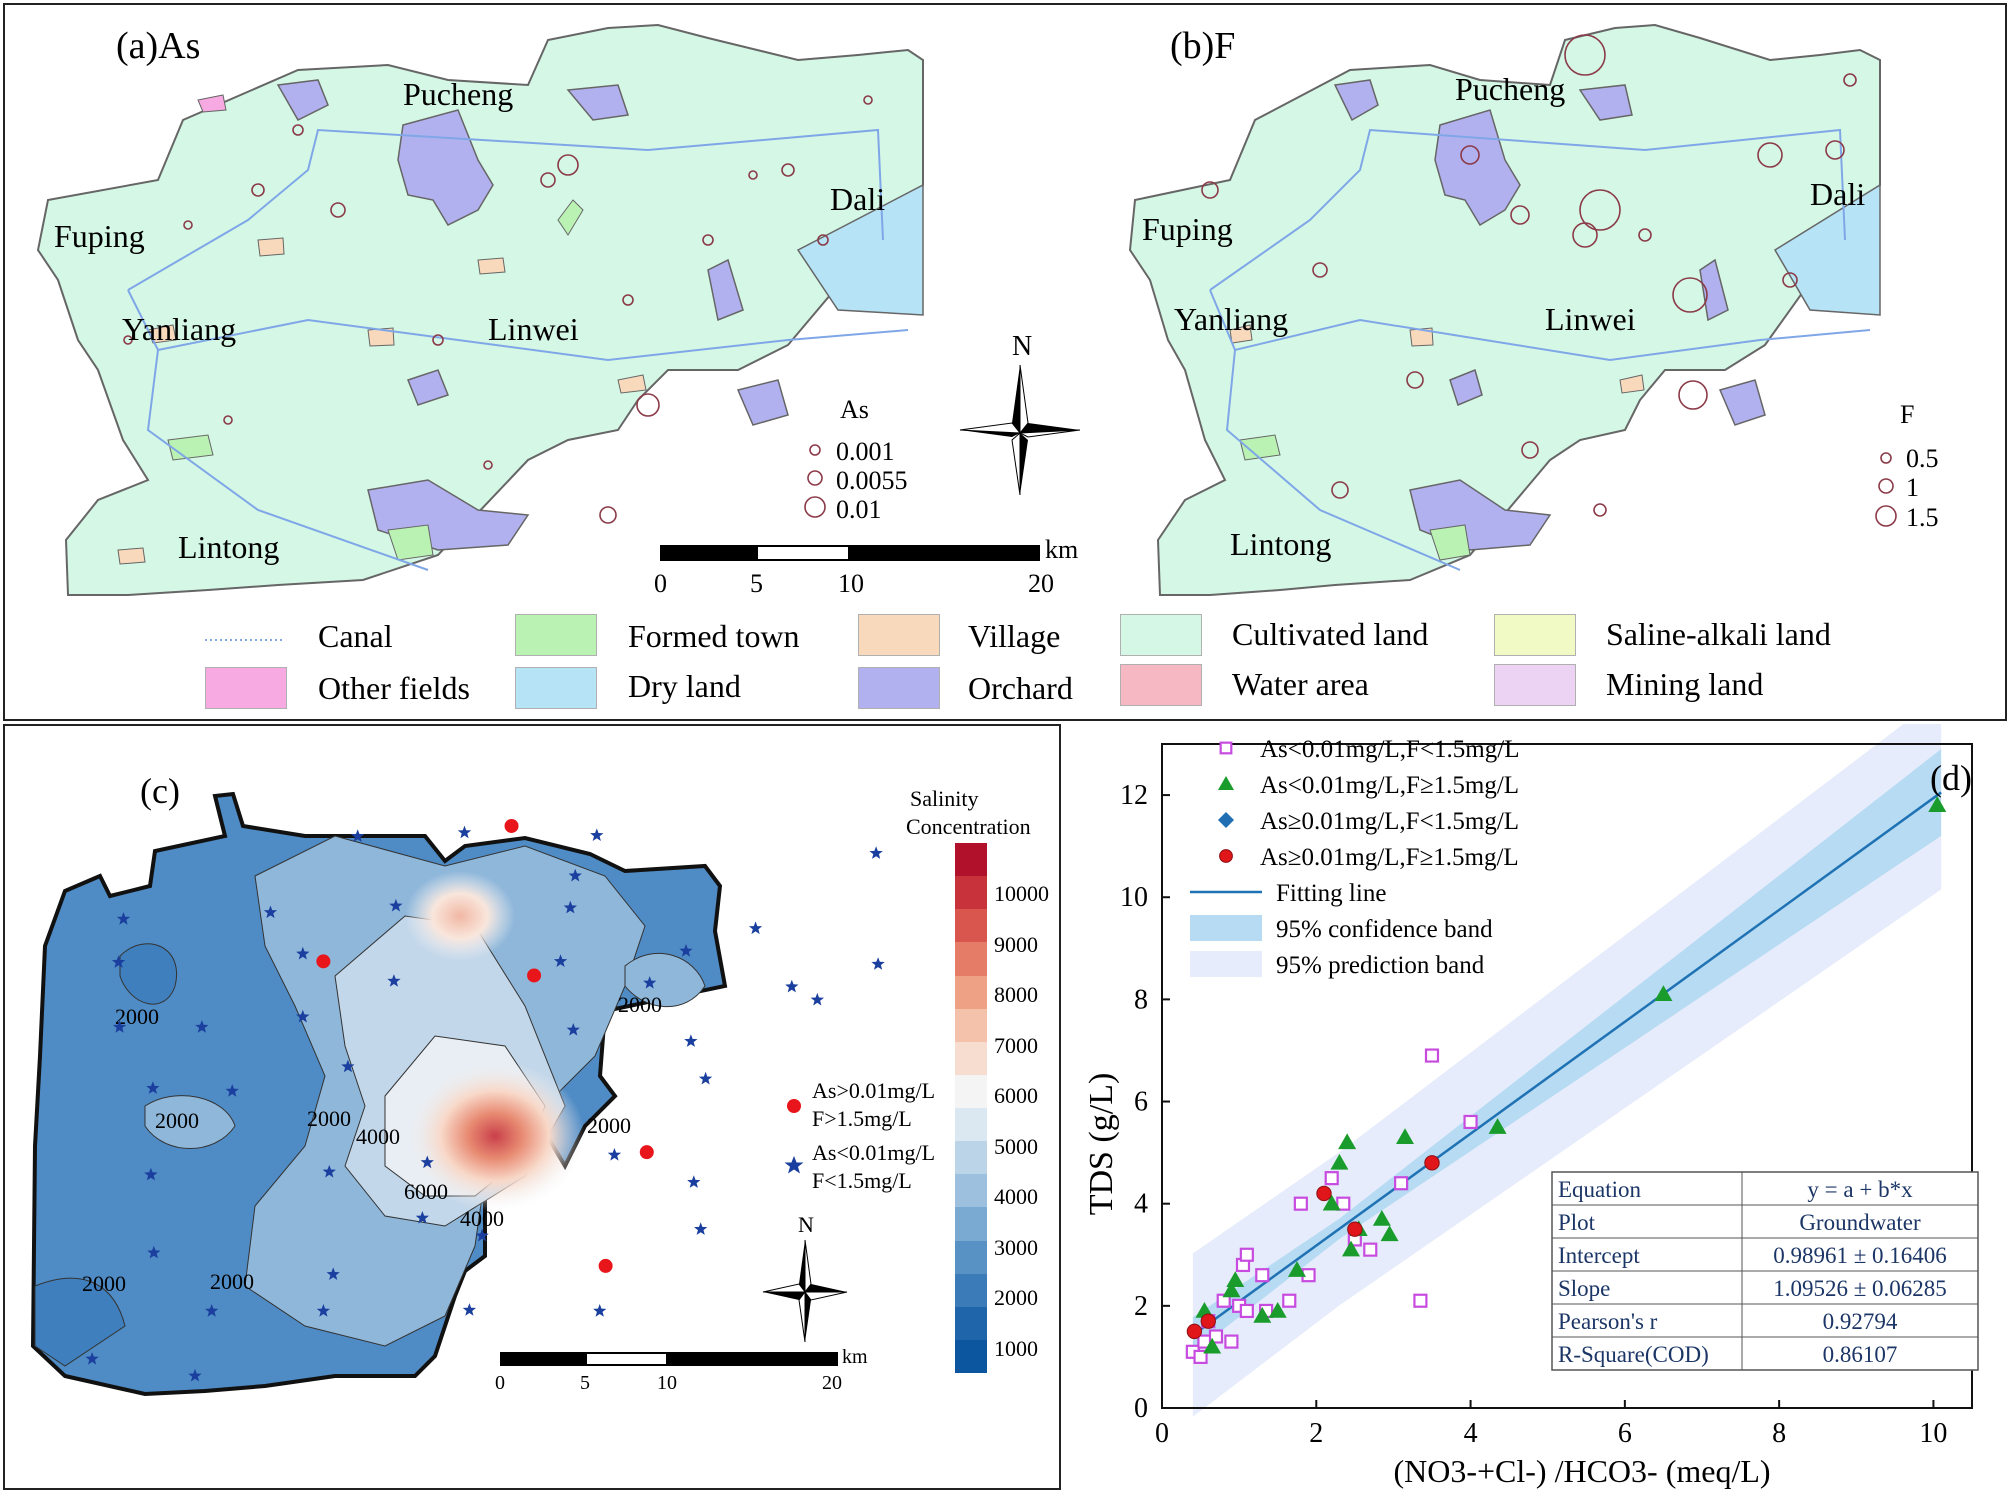  I want to click on map-b-size-legend-value: 0.5, so click(1922, 458).